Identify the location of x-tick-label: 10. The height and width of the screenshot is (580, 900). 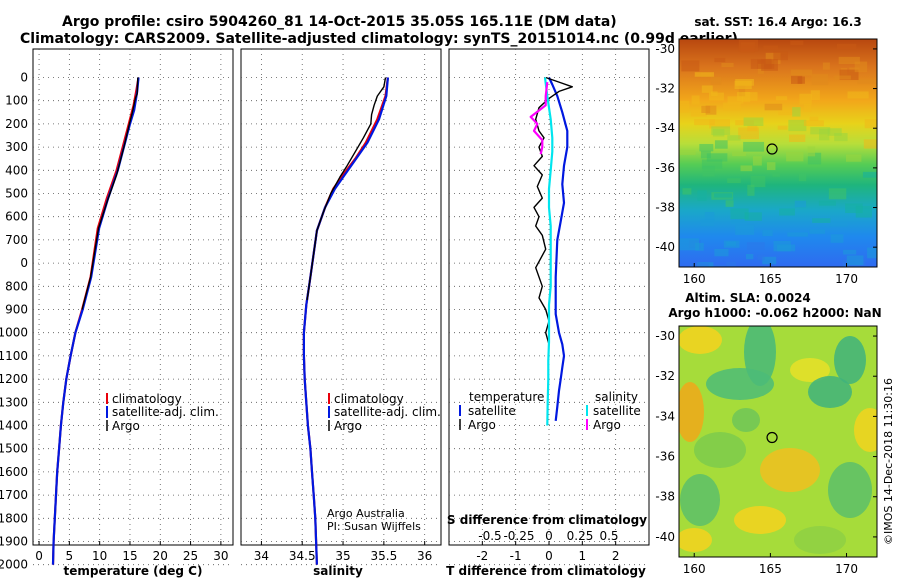
(99, 556).